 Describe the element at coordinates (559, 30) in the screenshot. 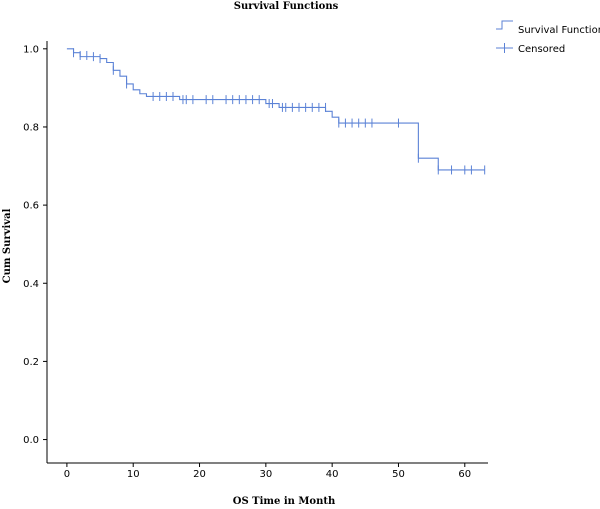

I see `legend-label-survival-function: Survival Function` at that location.